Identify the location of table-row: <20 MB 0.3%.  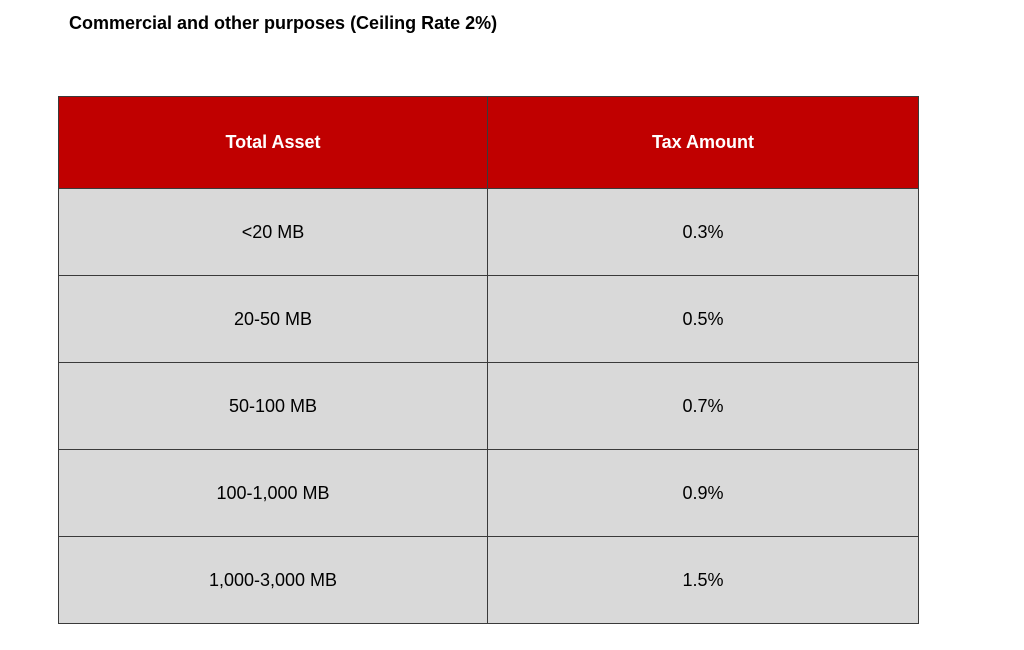
(488, 232).